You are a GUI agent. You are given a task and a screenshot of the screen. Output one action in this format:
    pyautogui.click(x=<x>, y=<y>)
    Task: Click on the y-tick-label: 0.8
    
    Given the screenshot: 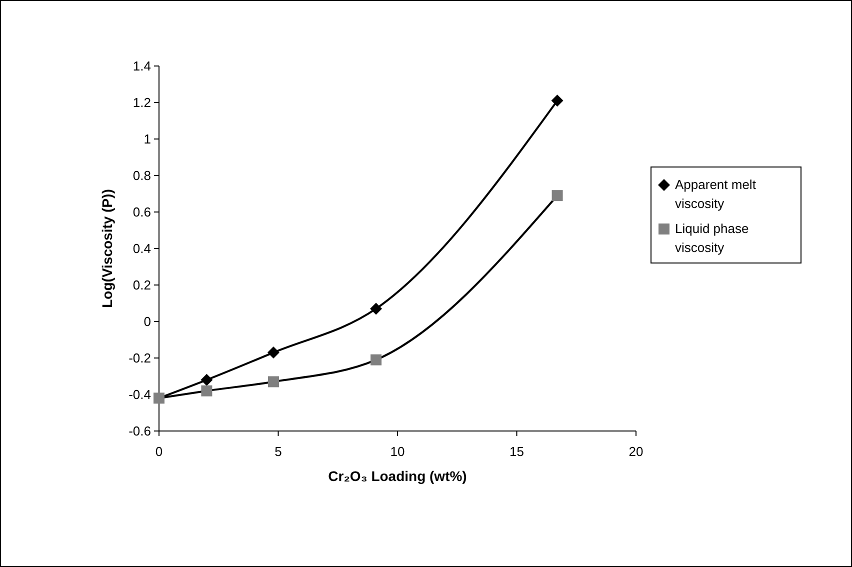 What is the action you would take?
    pyautogui.click(x=141, y=176)
    